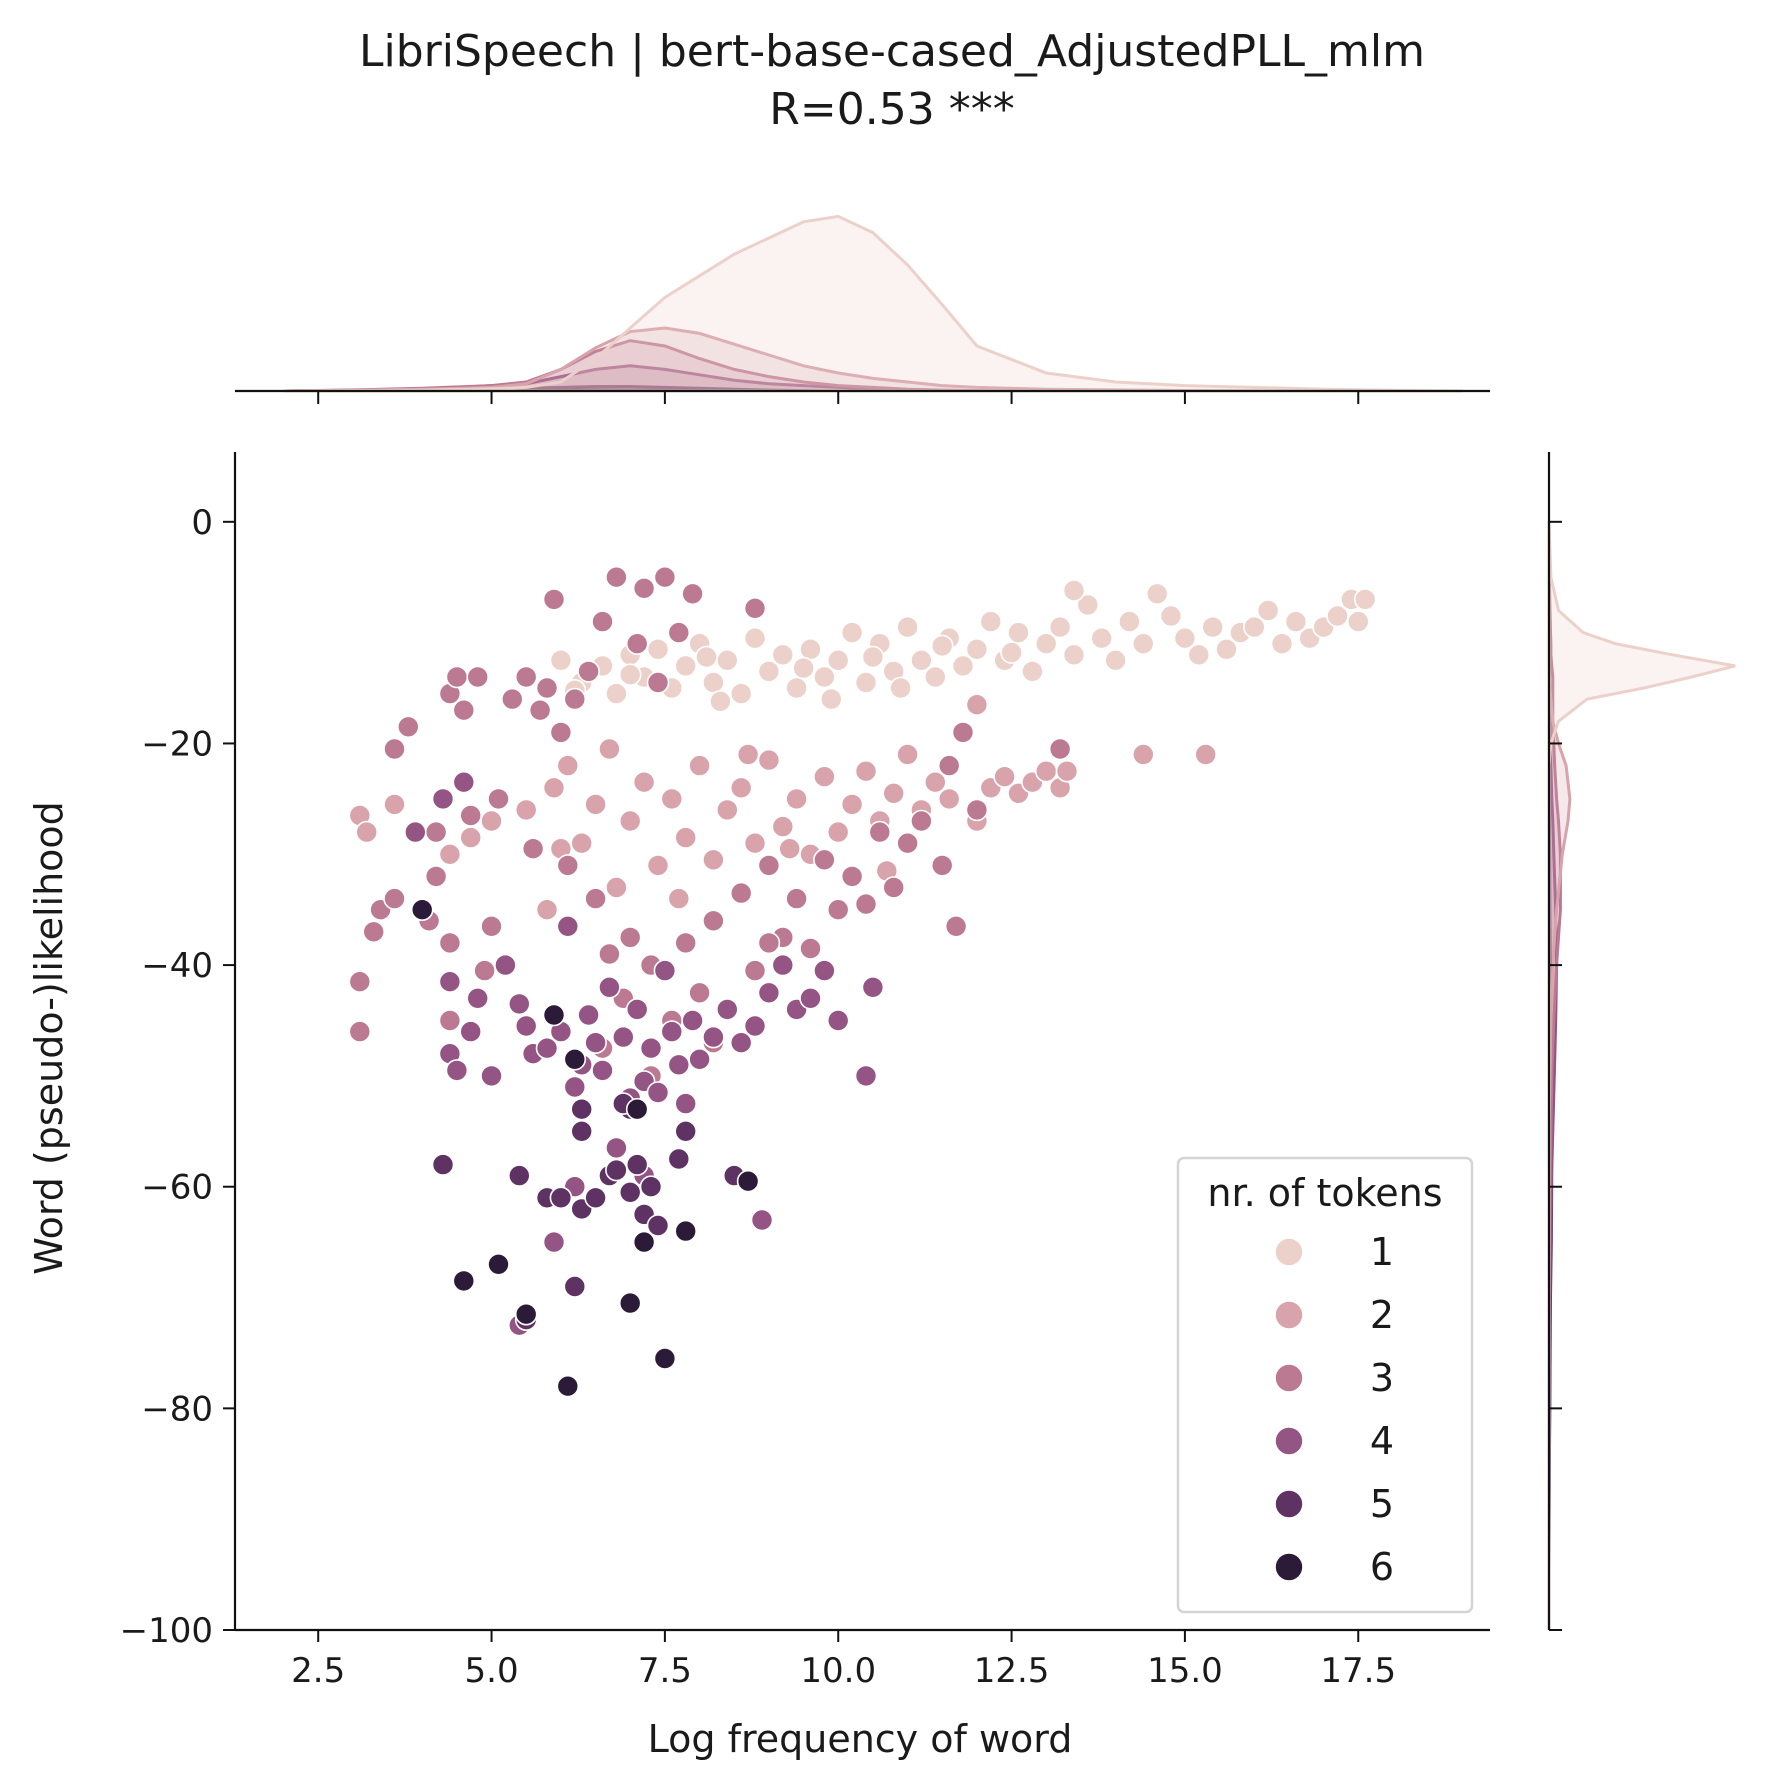 This screenshot has height=1779, width=1770. I want to click on legend-box, so click(1325, 1385).